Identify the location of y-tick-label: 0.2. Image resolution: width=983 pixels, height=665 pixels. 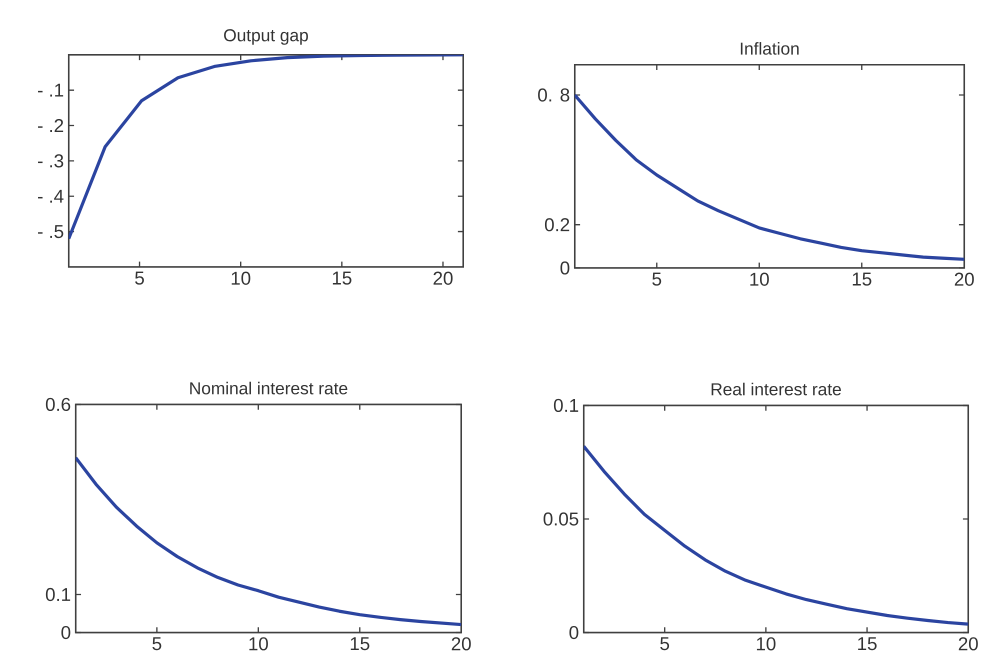
(557, 225).